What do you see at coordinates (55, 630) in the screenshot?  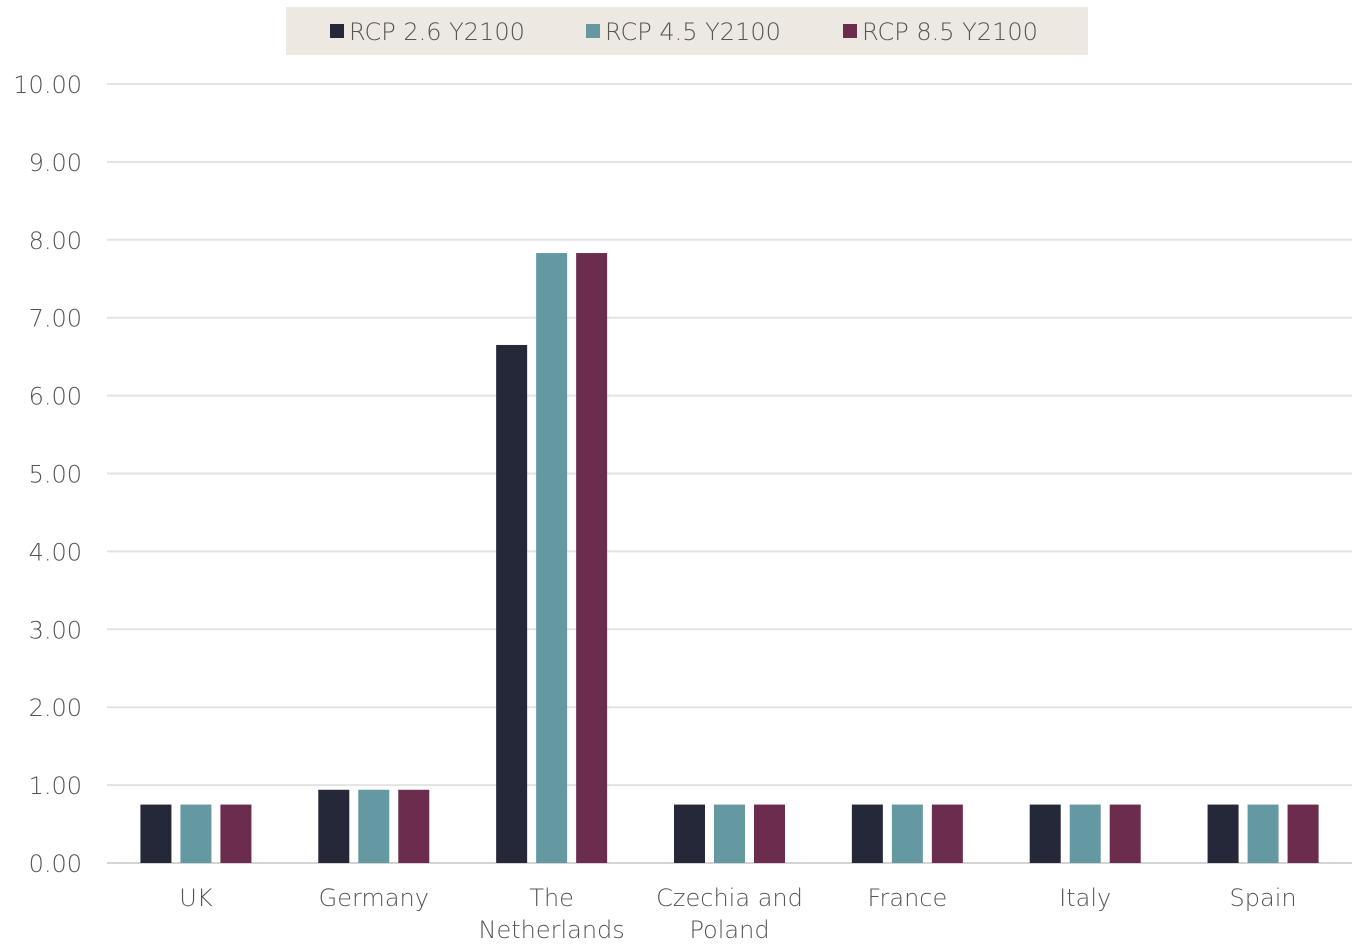 I see `y-tick-label: 3.00` at bounding box center [55, 630].